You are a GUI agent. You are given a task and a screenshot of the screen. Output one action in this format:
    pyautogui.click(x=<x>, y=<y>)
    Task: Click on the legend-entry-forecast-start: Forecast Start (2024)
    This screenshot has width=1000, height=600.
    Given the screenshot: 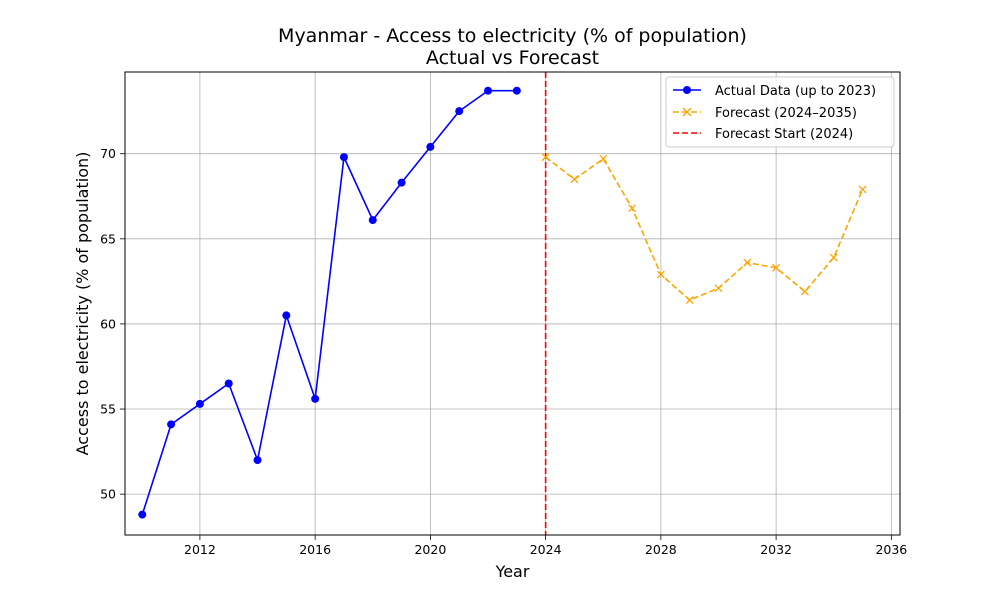 What is the action you would take?
    pyautogui.click(x=763, y=134)
    